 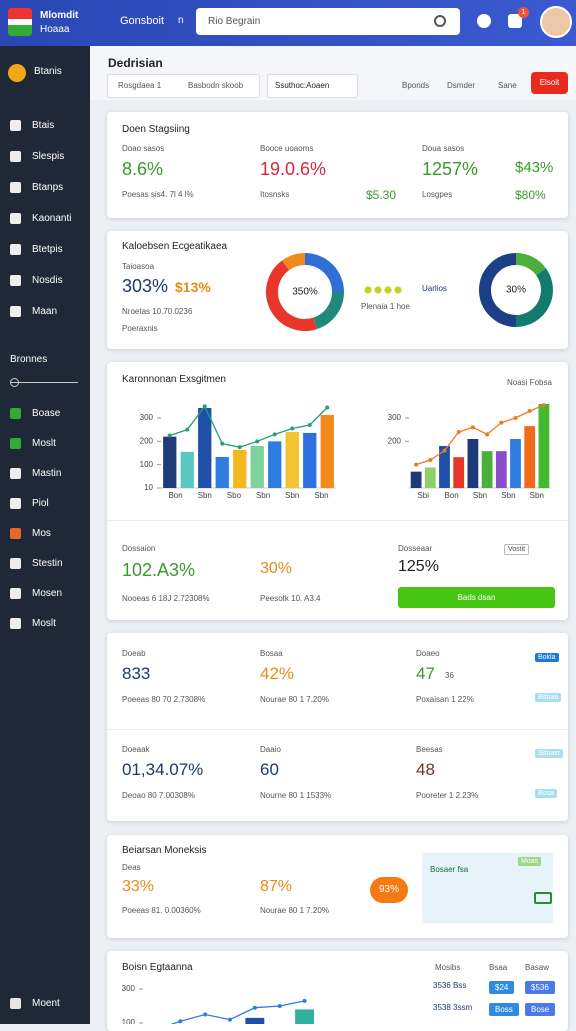 What do you see at coordinates (296, 795) in the screenshot?
I see `note: Nourne 80 1 1533%` at bounding box center [296, 795].